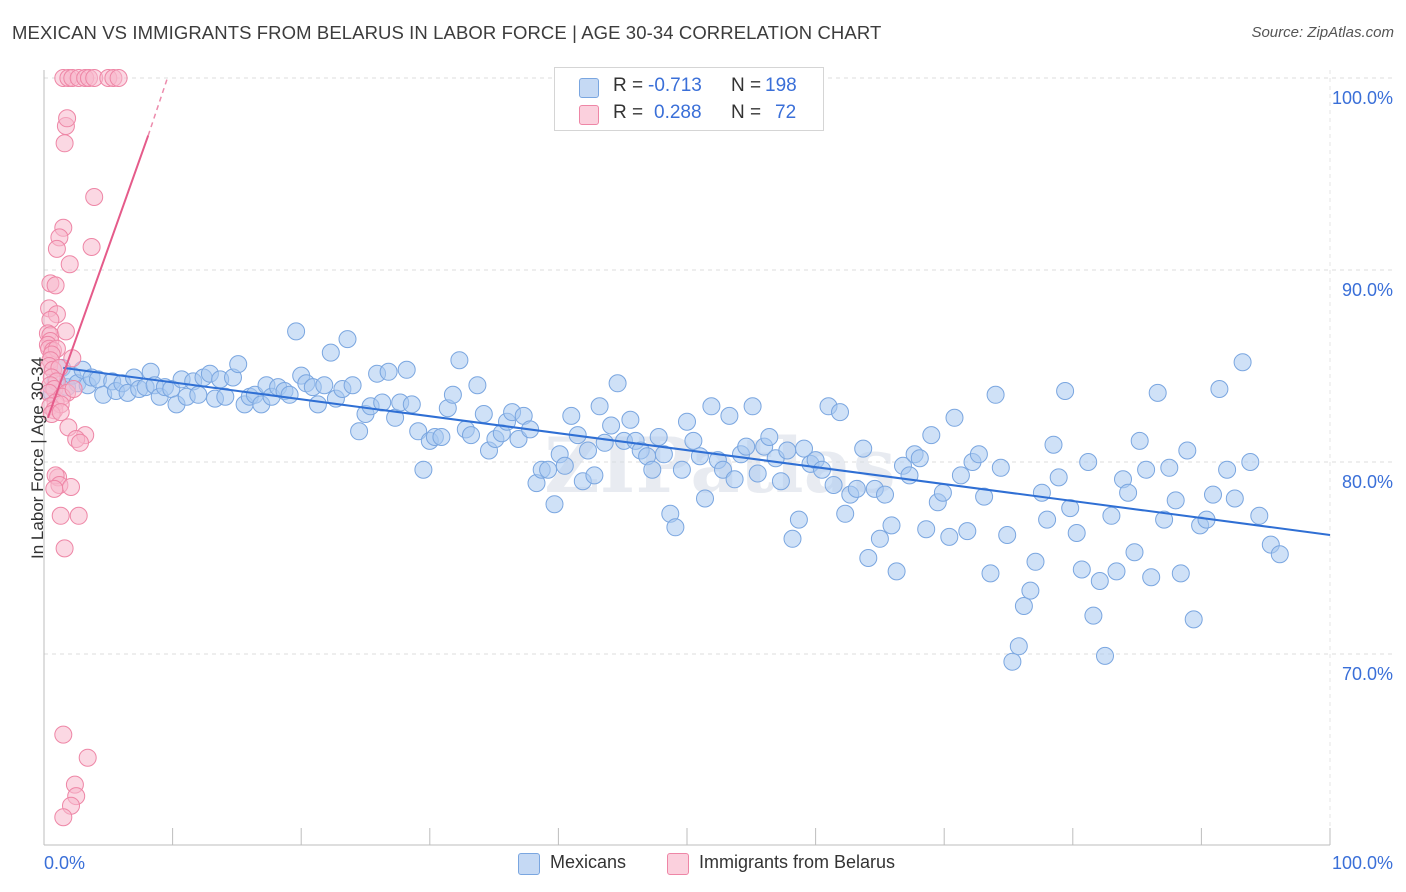 This screenshot has height=892, width=1406. I want to click on stats-n-value: 72, so click(786, 112).